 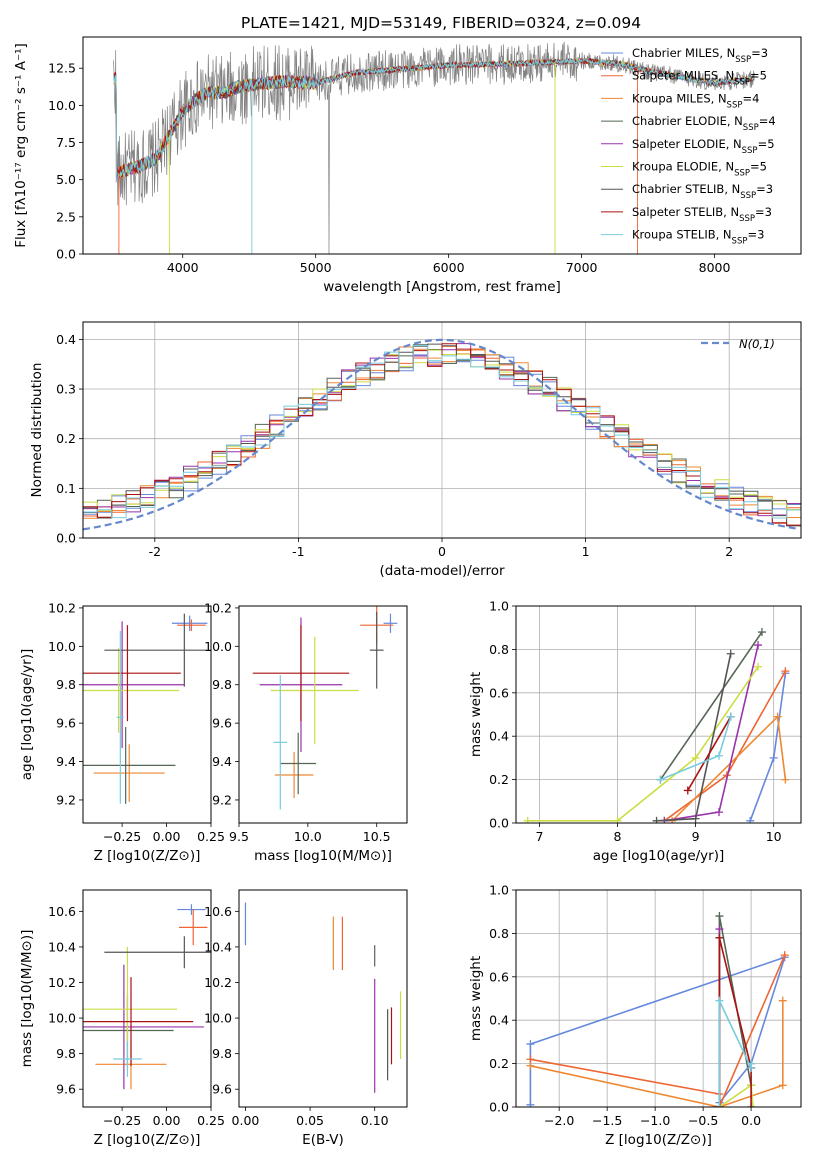 I want to click on legend-name: Chabrier MILES, N, so click(x=683, y=53).